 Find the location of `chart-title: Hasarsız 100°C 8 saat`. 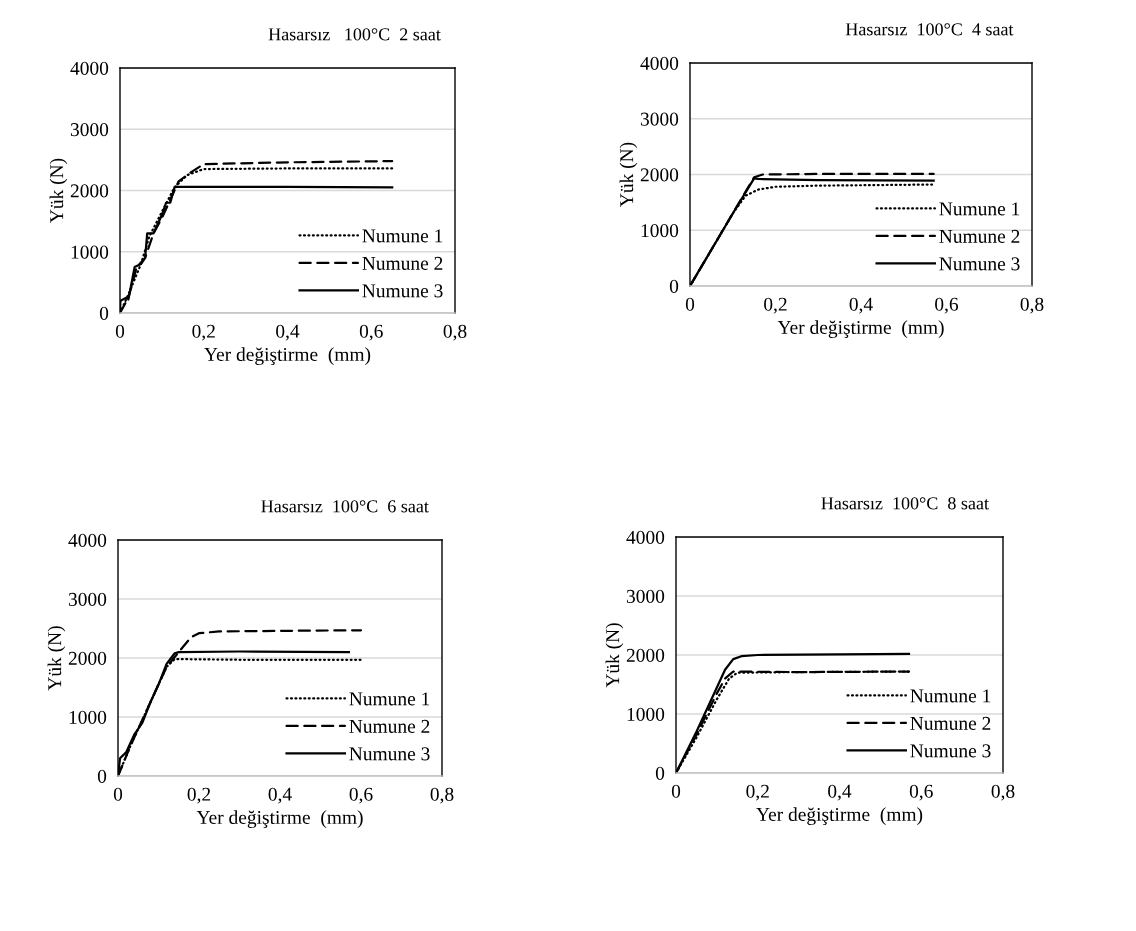

chart-title: Hasarsız 100°C 8 saat is located at coordinates (905, 503).